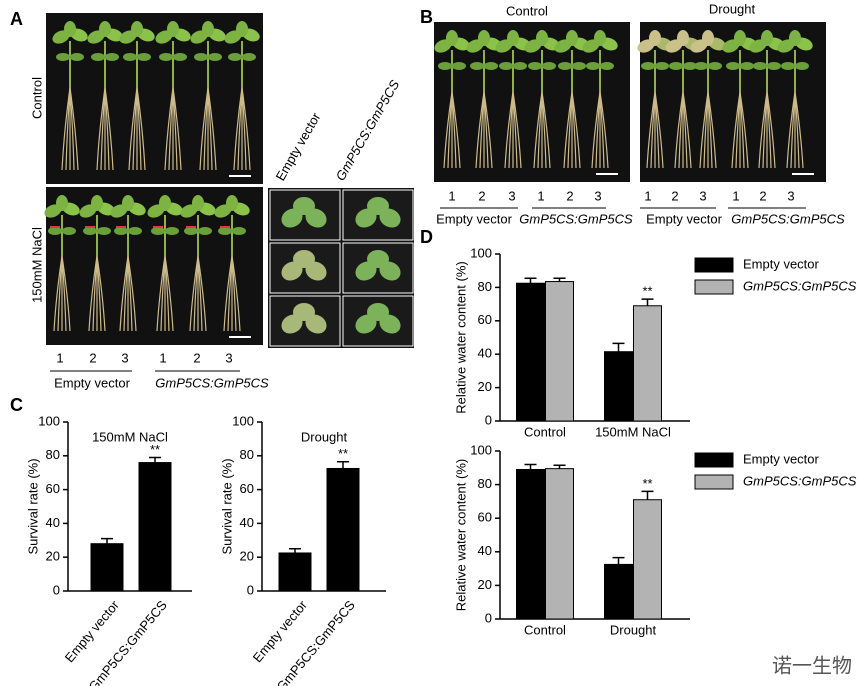 This screenshot has height=686, width=860. What do you see at coordinates (324, 436) in the screenshot?
I see `chart-title: Drought` at bounding box center [324, 436].